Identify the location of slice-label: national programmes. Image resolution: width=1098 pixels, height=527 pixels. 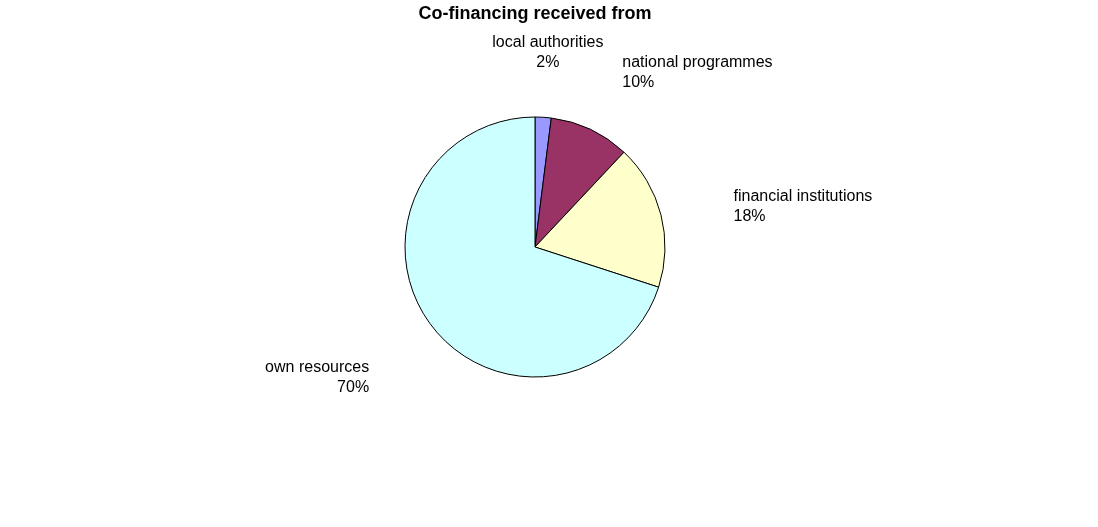
(697, 61).